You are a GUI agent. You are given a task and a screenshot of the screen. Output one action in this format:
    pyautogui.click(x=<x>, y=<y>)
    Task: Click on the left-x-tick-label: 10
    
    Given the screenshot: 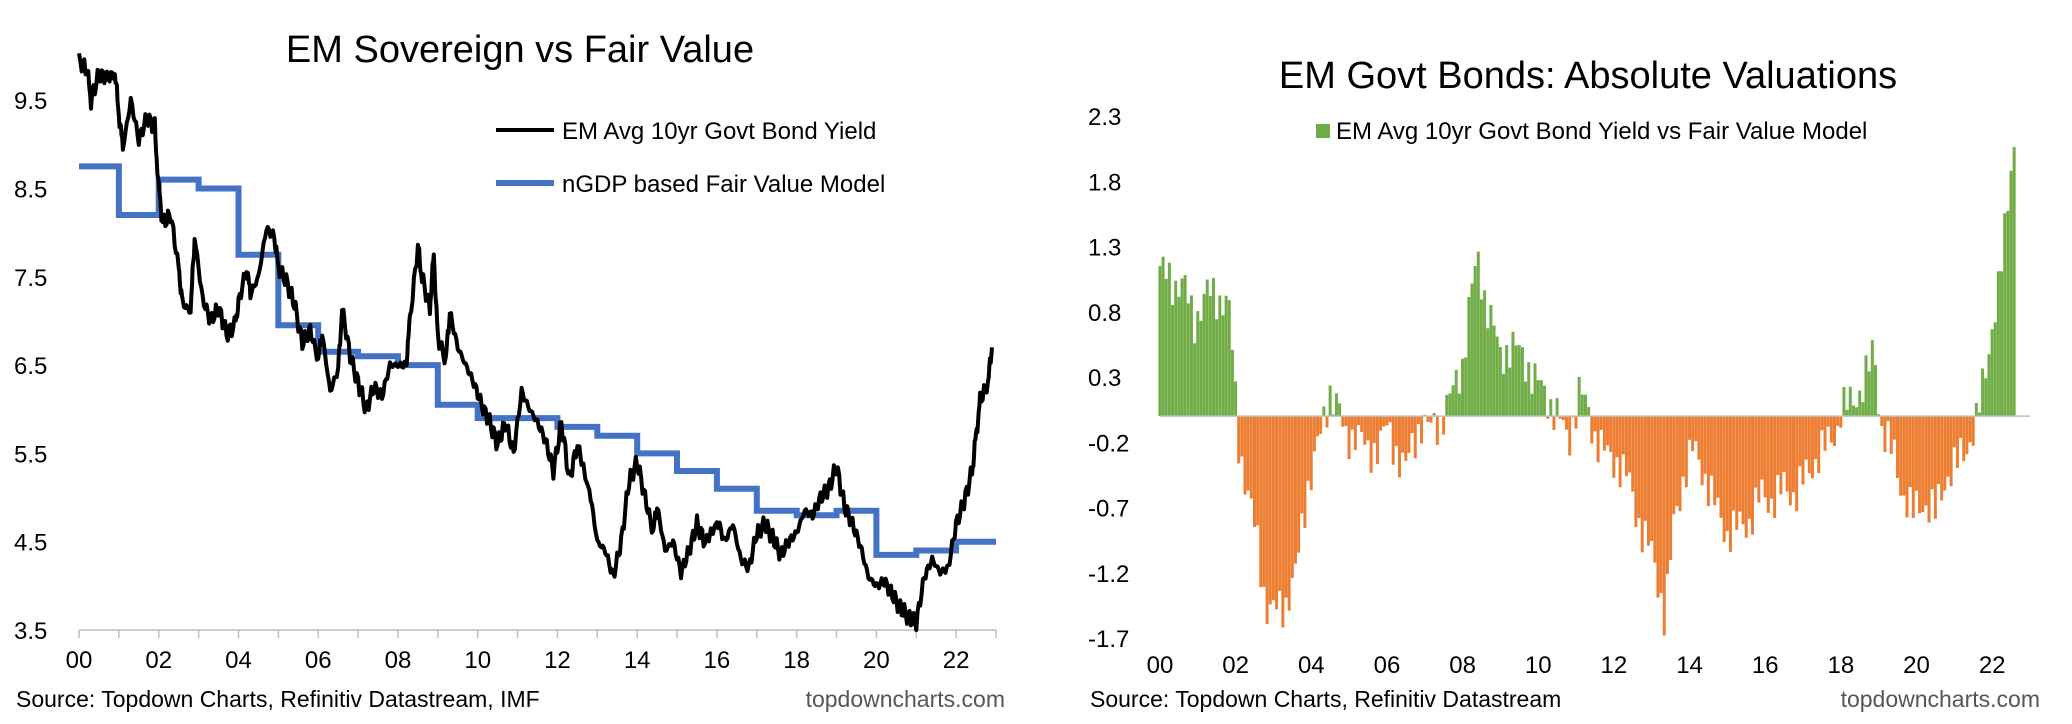 What is the action you would take?
    pyautogui.click(x=477, y=660)
    